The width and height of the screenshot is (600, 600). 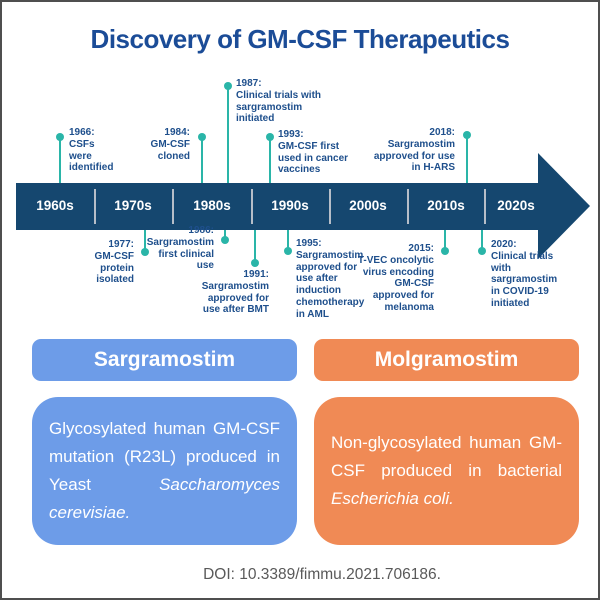 What do you see at coordinates (228, 86) in the screenshot?
I see `connector-dot-1987` at bounding box center [228, 86].